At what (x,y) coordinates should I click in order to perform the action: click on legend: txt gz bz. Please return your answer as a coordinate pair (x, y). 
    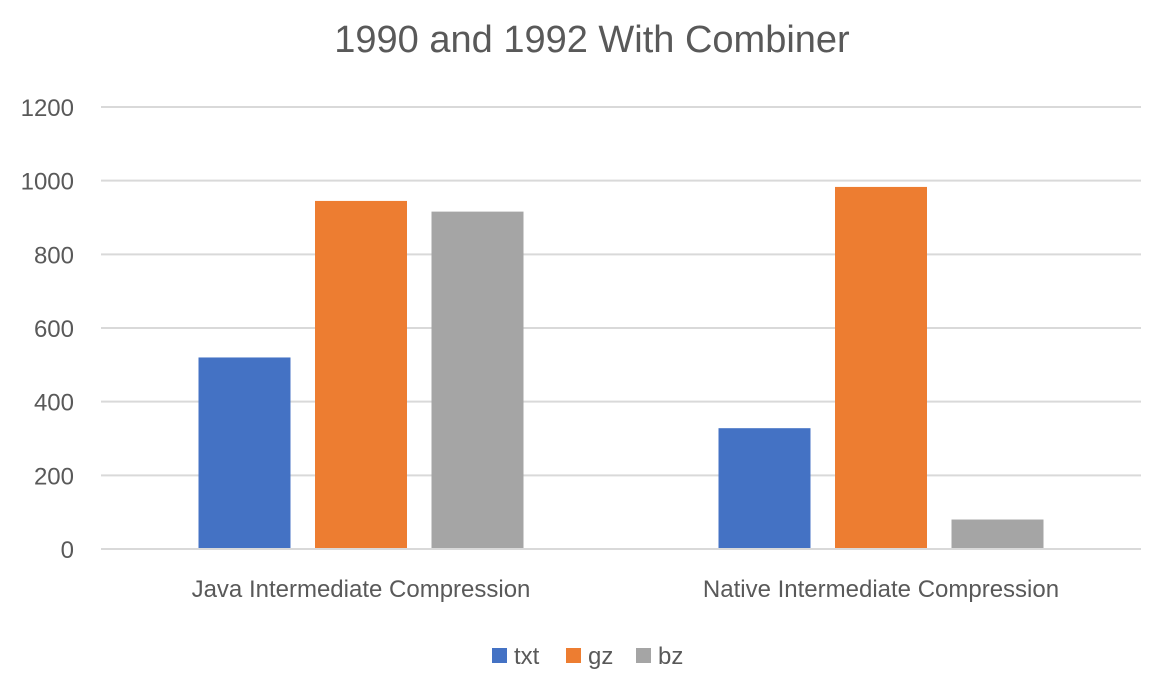
    Looking at the image, I should click on (587, 656).